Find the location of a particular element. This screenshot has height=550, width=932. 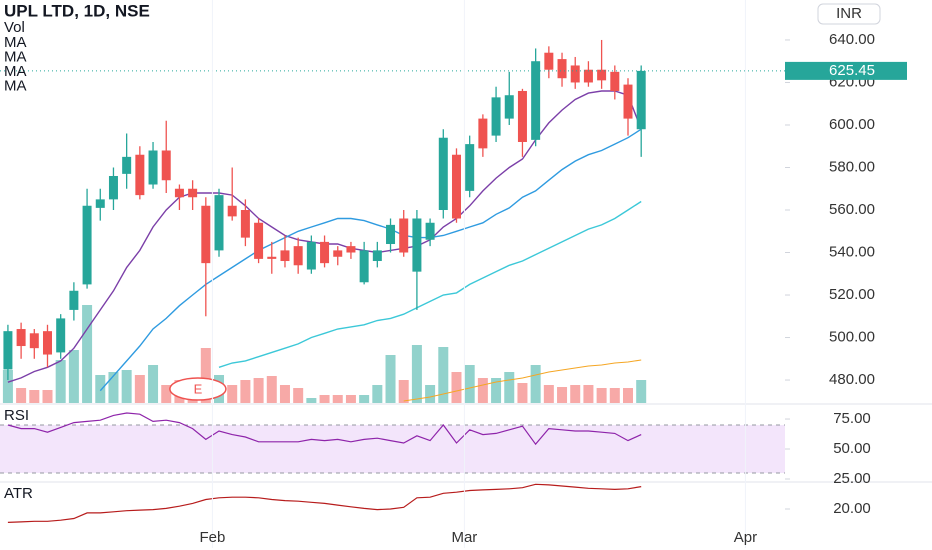

x-tick-label: Feb is located at coordinates (212, 537).